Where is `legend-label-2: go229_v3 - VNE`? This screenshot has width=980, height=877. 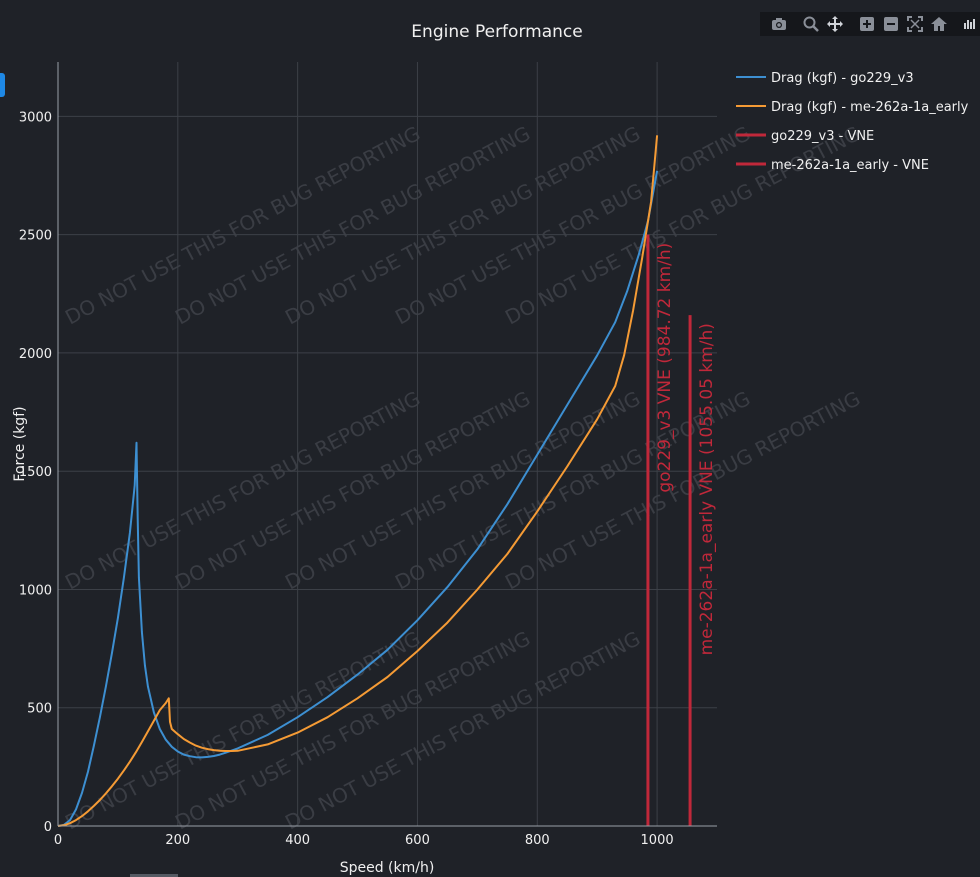
legend-label-2: go229_v3 - VNE is located at coordinates (822, 136).